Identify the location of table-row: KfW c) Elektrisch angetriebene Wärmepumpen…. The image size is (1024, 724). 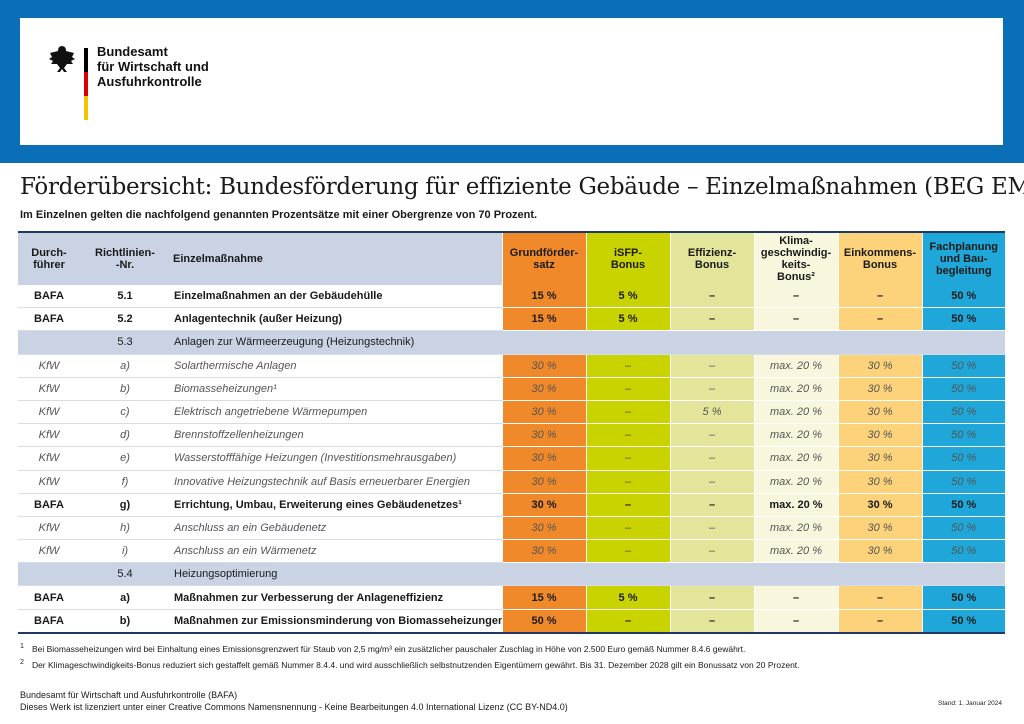
(511, 412).